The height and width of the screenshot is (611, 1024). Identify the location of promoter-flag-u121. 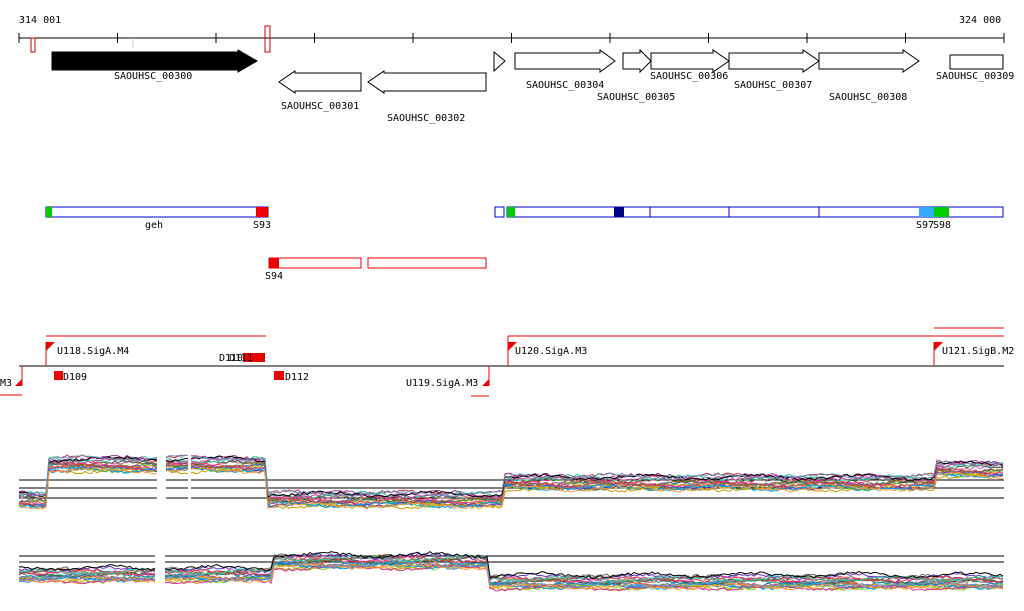
(938, 346).